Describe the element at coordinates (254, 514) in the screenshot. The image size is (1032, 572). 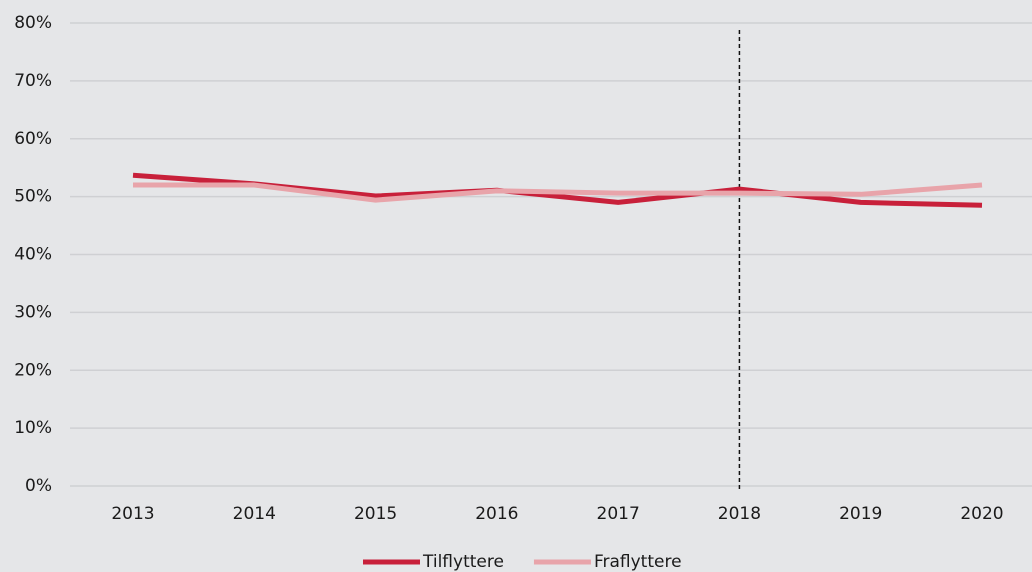
I see `x-tick-label: 2014` at that location.